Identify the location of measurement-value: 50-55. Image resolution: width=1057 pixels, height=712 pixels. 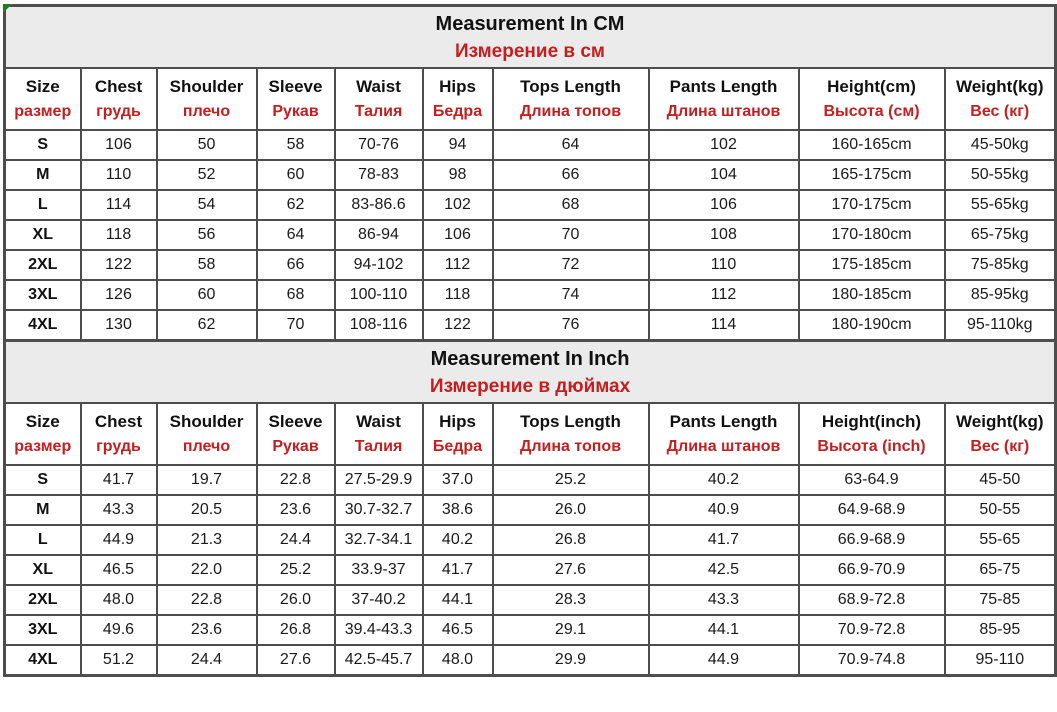
(1000, 510).